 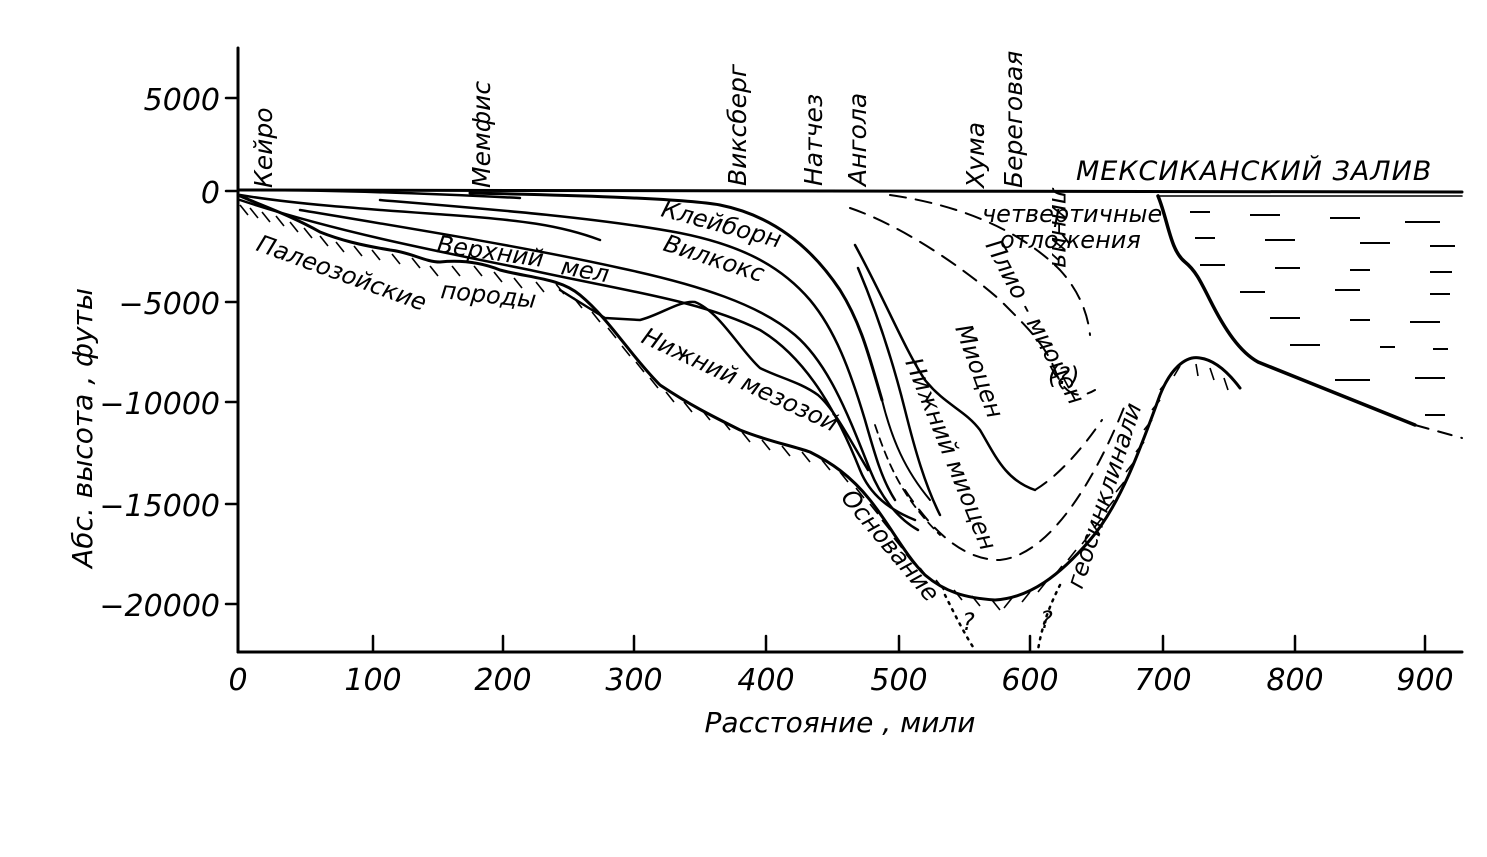 What do you see at coordinates (1002, 617) in the screenshot?
I see `basement-dotted-lines: ? ?` at bounding box center [1002, 617].